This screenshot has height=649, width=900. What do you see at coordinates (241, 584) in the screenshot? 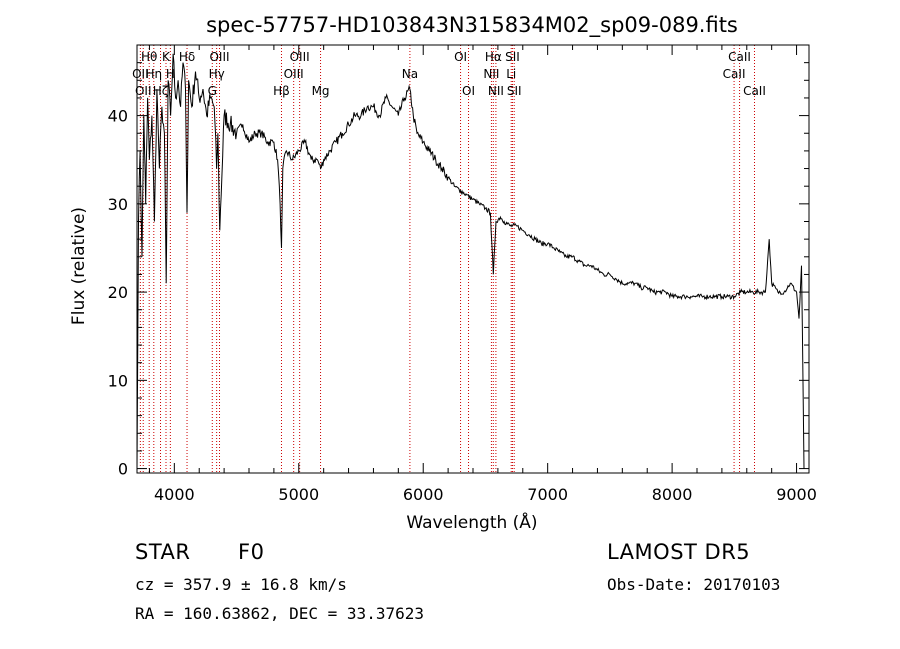
I see `redshift-velocity-label: cz = 357.9 ± 16.8 km/s` at bounding box center [241, 584].